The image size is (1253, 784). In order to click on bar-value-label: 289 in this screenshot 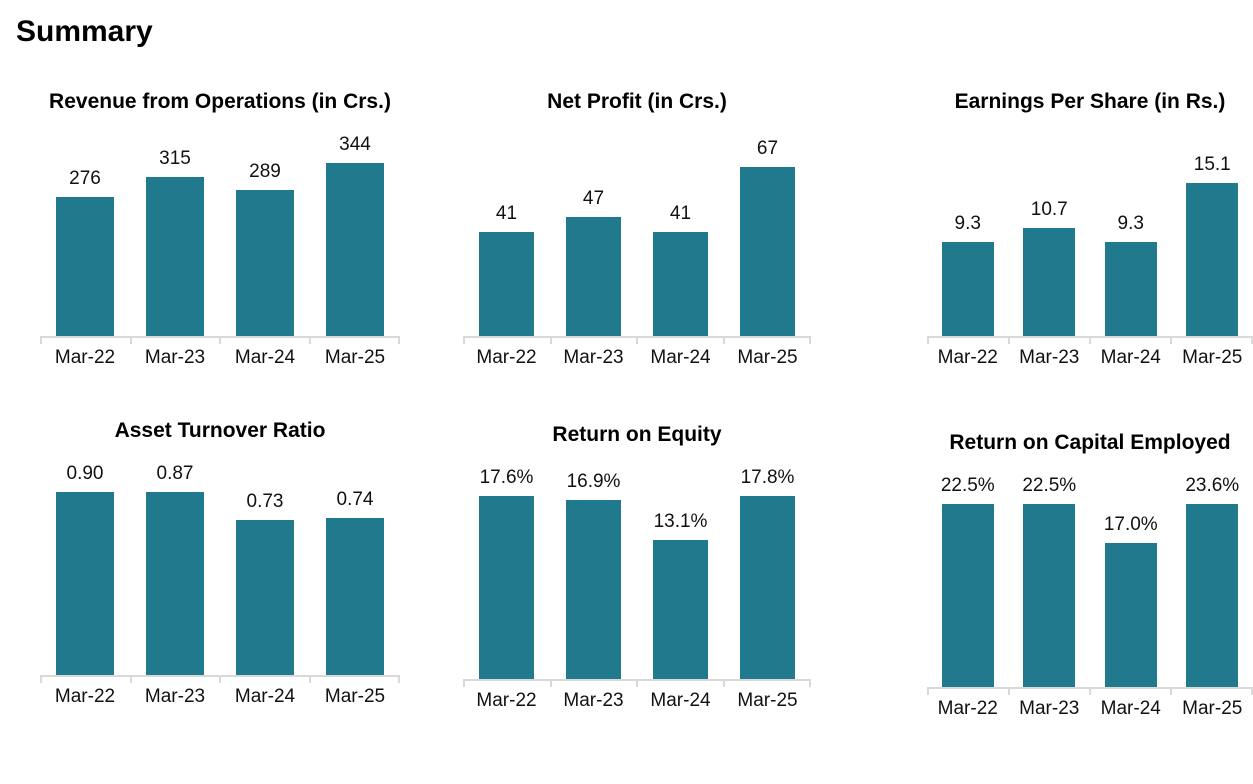, I will do `click(265, 172)`.